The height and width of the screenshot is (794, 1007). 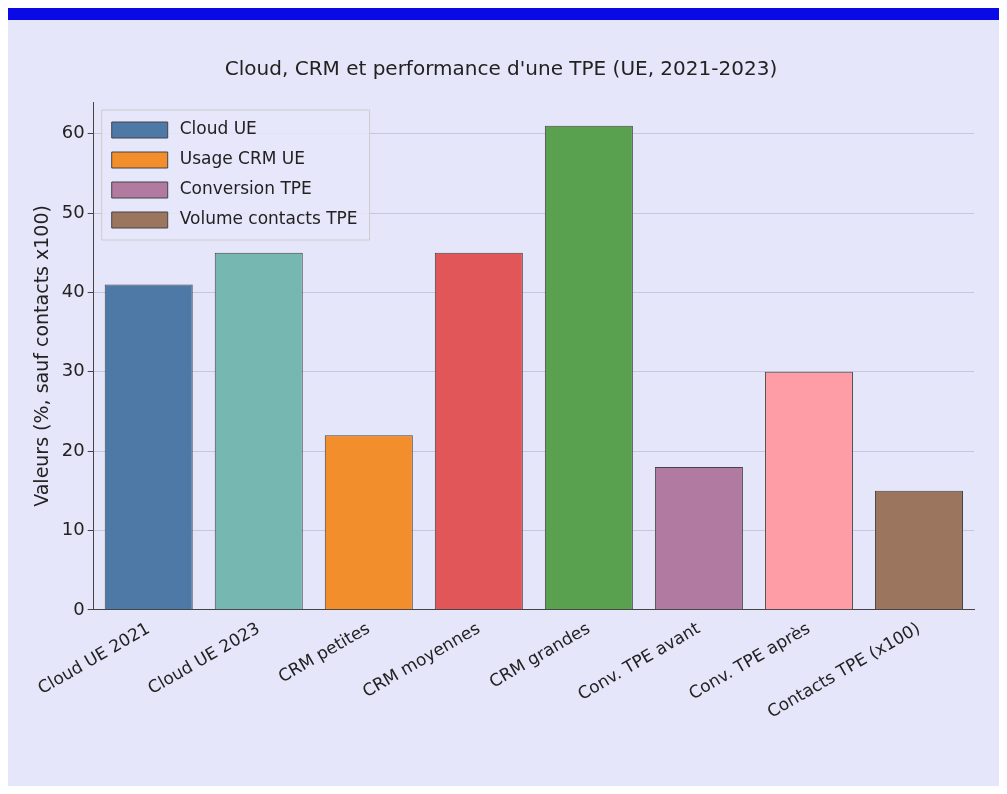 I want to click on chart-title: Cloud, CRM et performance d'une TPE (UE, 2021-2023), so click(x=501, y=68).